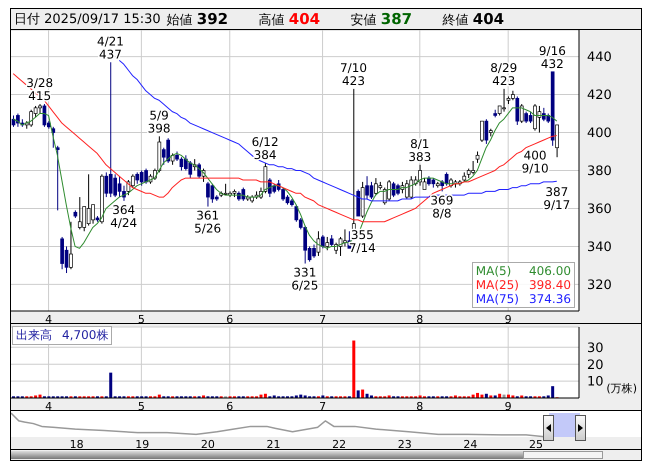 The image size is (653, 470). What do you see at coordinates (87, 19) in the screenshot?
I see `chart-title: 日付 2025/09/17 15:30` at bounding box center [87, 19].